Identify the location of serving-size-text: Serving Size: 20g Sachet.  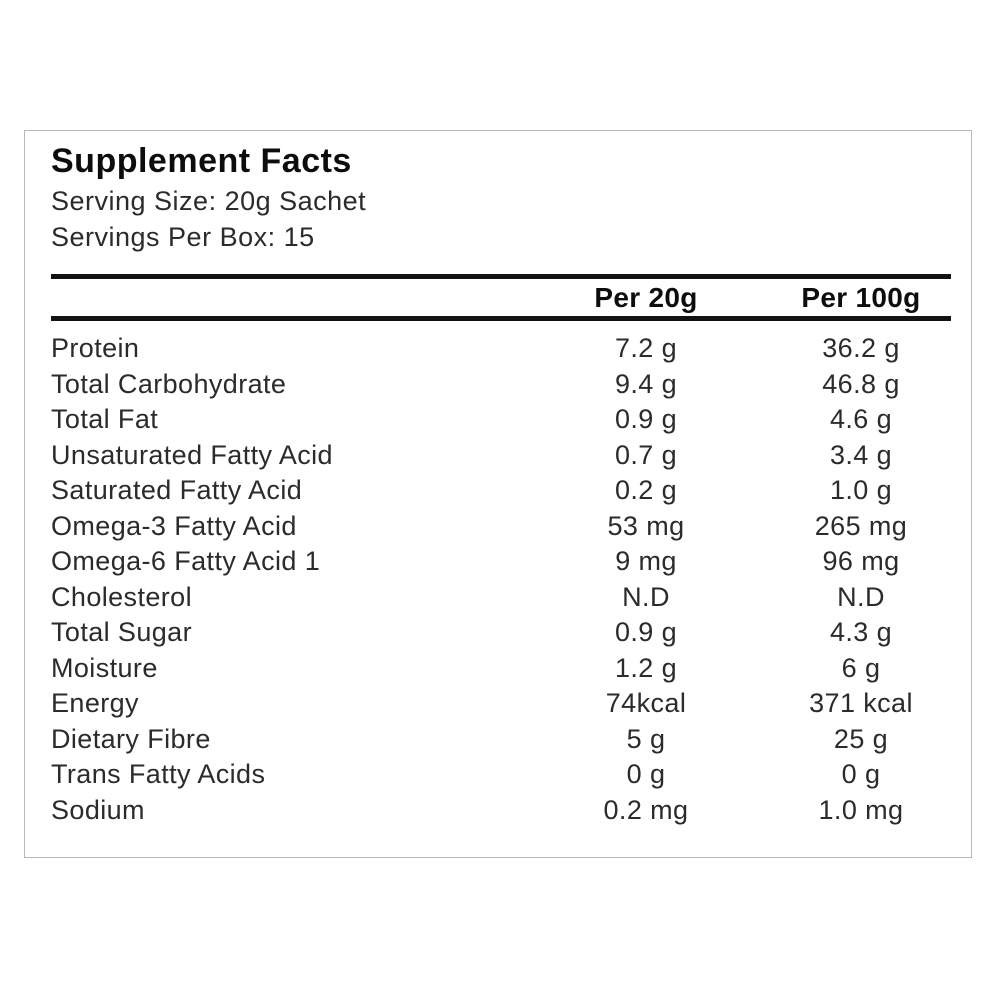
(209, 201).